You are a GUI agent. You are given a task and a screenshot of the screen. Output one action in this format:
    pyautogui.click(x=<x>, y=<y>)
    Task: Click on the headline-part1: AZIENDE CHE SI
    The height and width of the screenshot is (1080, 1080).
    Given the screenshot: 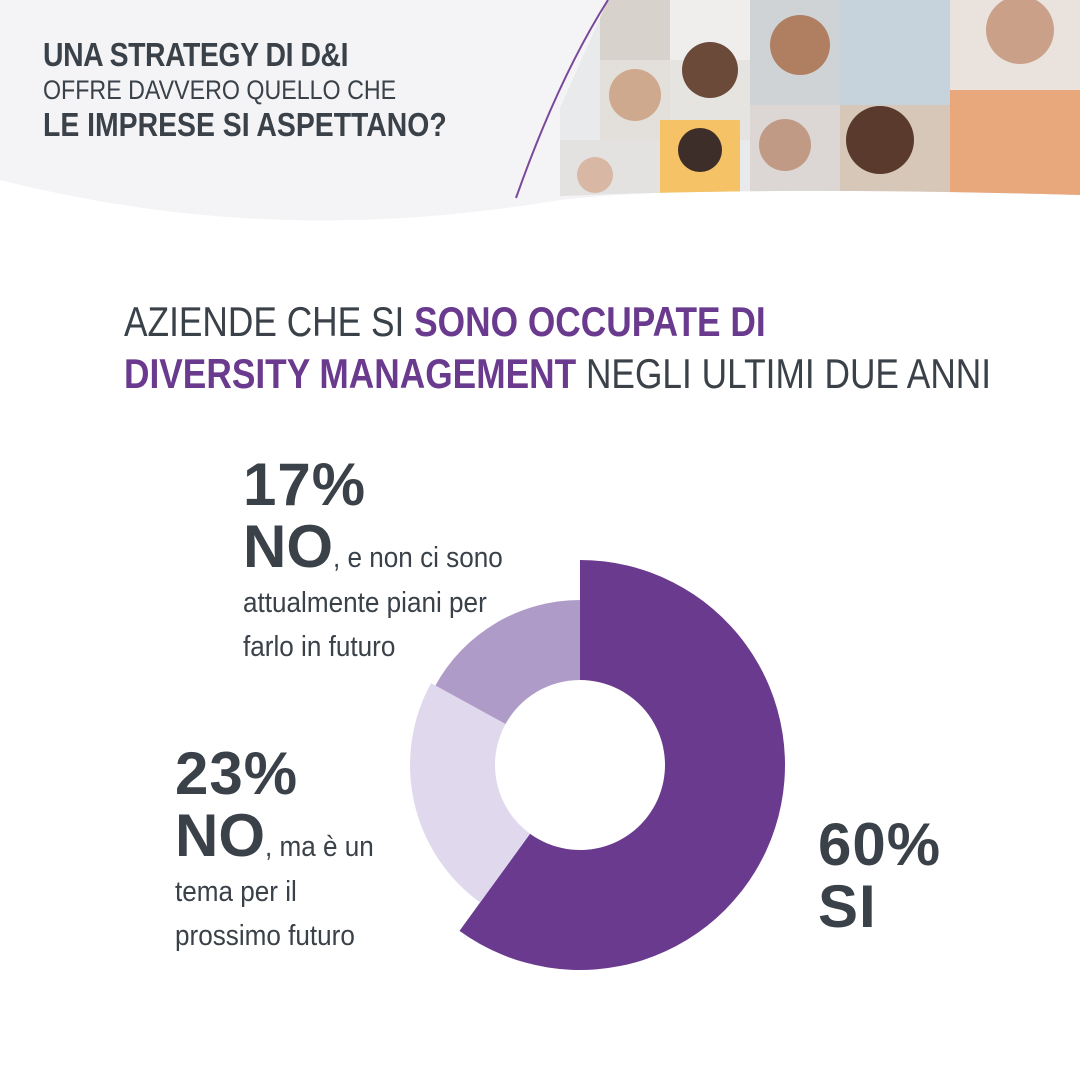 What is the action you would take?
    pyautogui.click(x=269, y=321)
    